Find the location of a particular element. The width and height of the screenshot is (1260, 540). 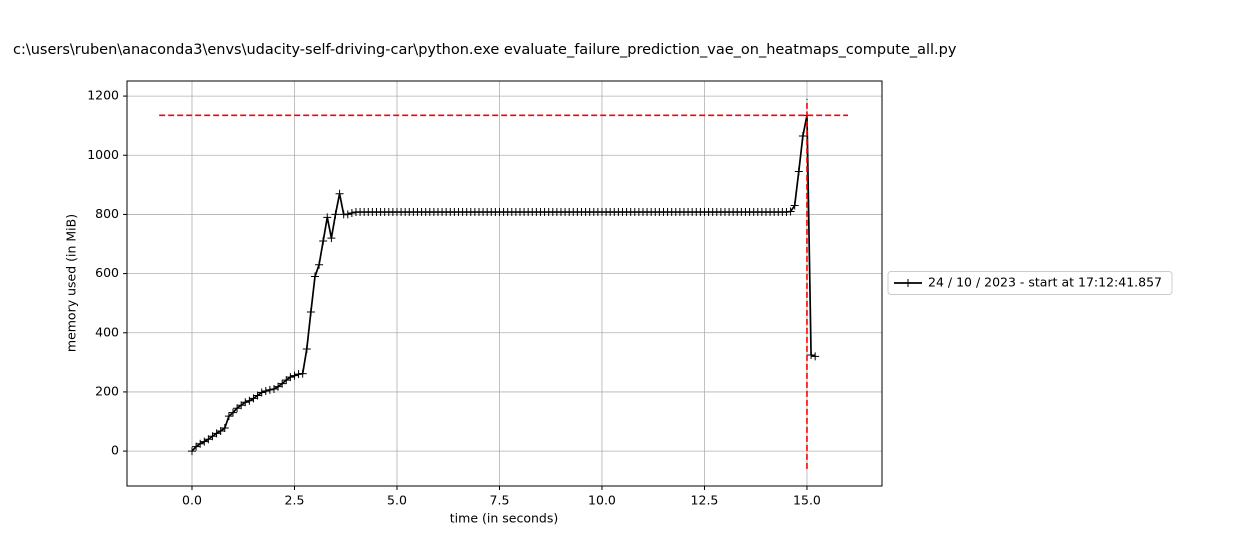

y-axis-label: memory used (in MiB) is located at coordinates (71, 283).